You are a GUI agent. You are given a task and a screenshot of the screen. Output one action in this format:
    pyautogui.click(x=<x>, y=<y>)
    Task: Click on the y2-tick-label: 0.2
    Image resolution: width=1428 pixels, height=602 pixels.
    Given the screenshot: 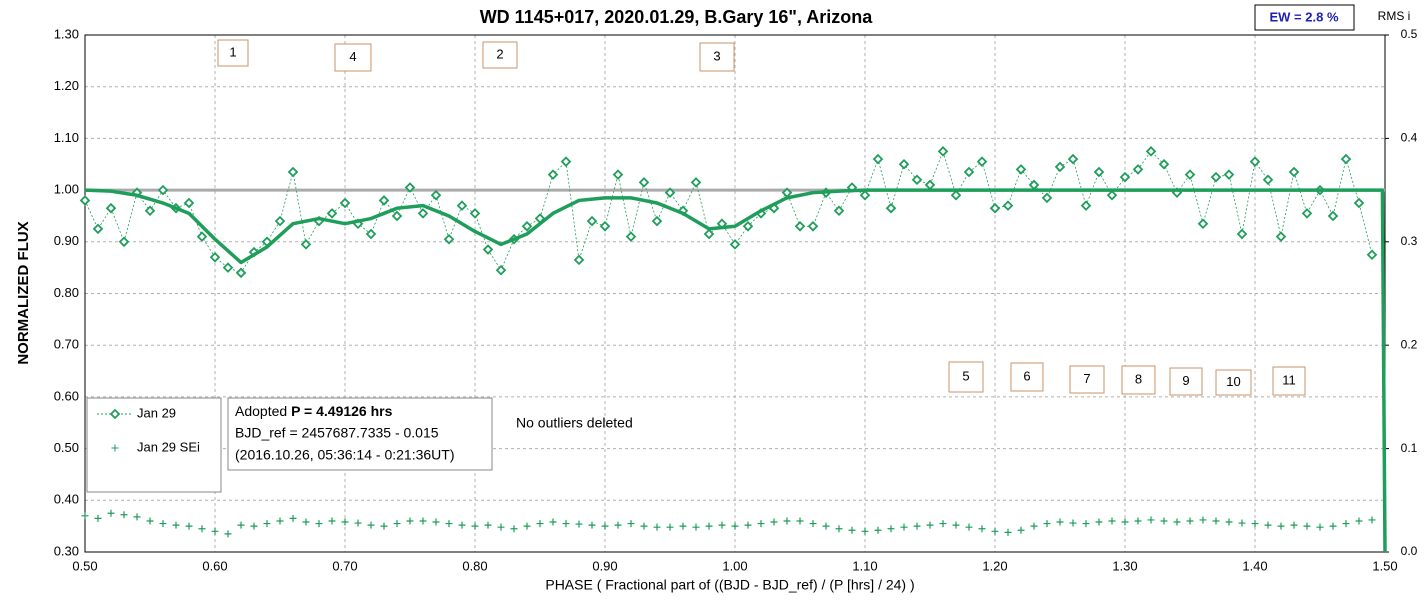 What is the action you would take?
    pyautogui.click(x=1409, y=344)
    